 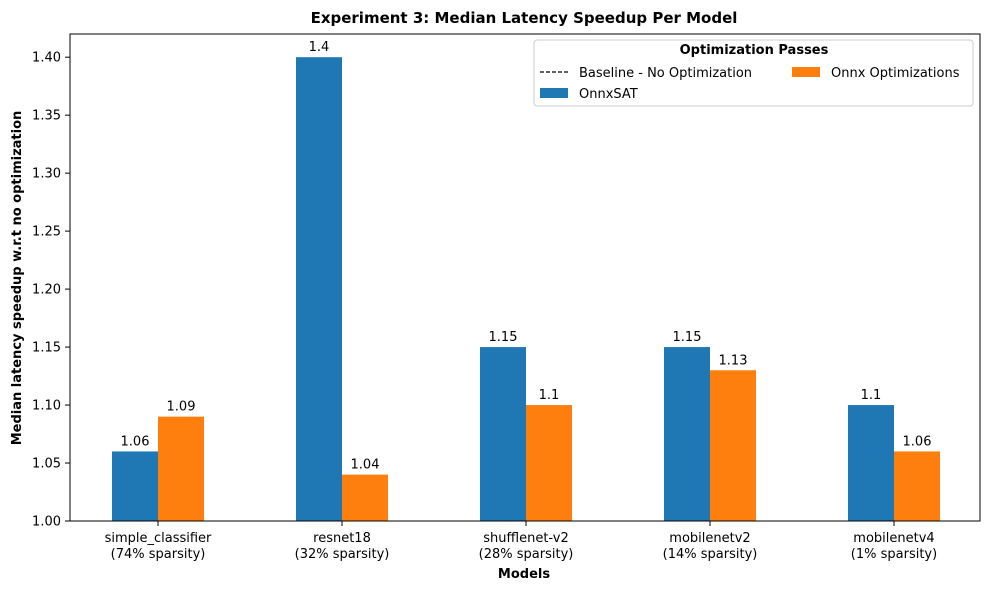 I want to click on y-tick-label: 1.25, so click(x=46, y=232).